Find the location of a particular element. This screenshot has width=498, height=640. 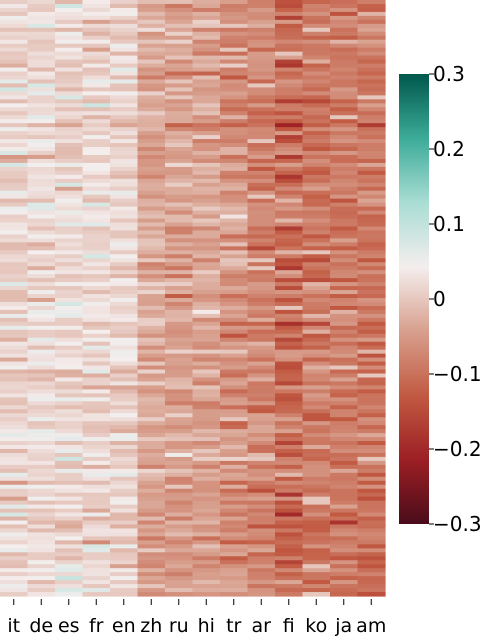

colorbar: 0.30.20.10−0.1−0.2−0.3 is located at coordinates (440, 299).